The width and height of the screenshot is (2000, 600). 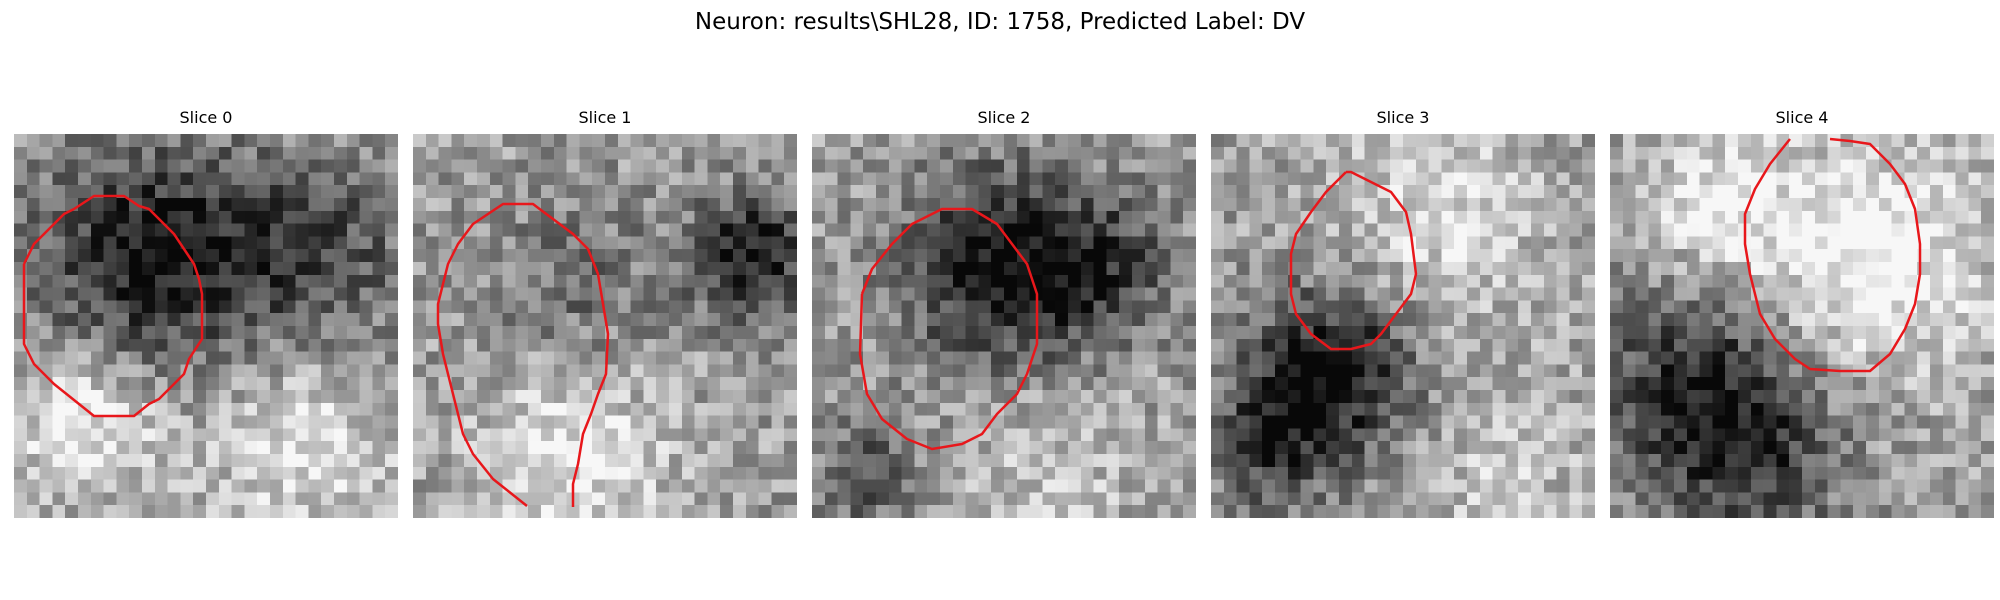 I want to click on slice-panel-1: Slice 1, so click(x=605, y=313).